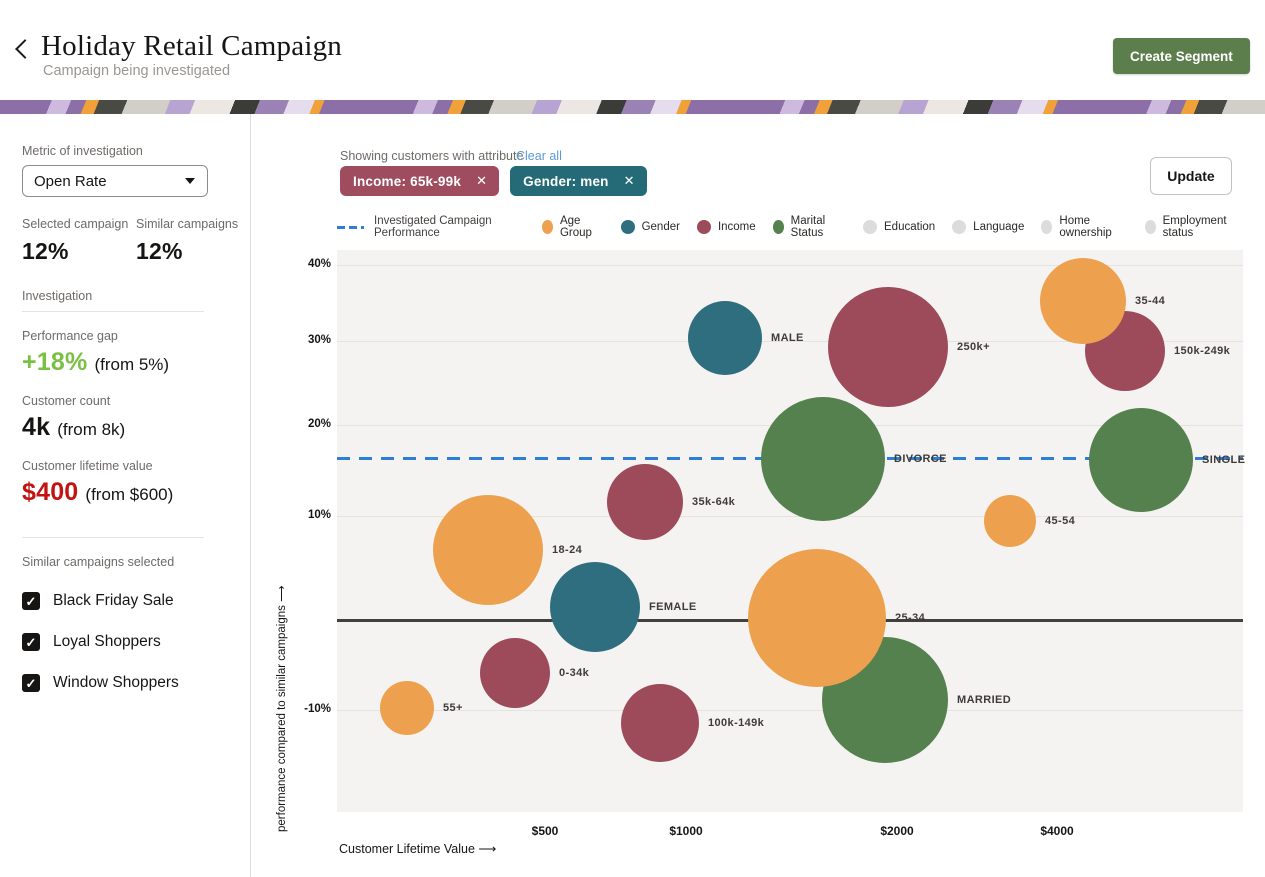  What do you see at coordinates (973, 347) in the screenshot?
I see `bubble-label: 250k+` at bounding box center [973, 347].